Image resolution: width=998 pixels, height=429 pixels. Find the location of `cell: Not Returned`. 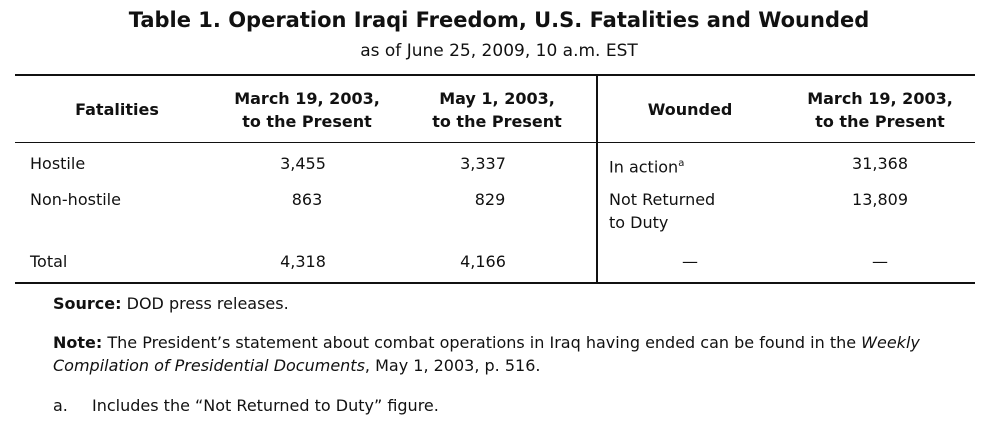

cell: Not Returned is located at coordinates (662, 199).